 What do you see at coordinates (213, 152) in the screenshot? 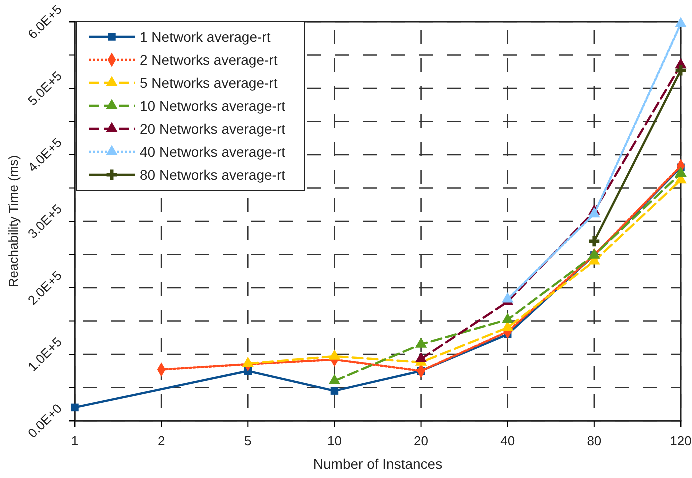
I see `legend-label: 40 Networks average-rt` at bounding box center [213, 152].